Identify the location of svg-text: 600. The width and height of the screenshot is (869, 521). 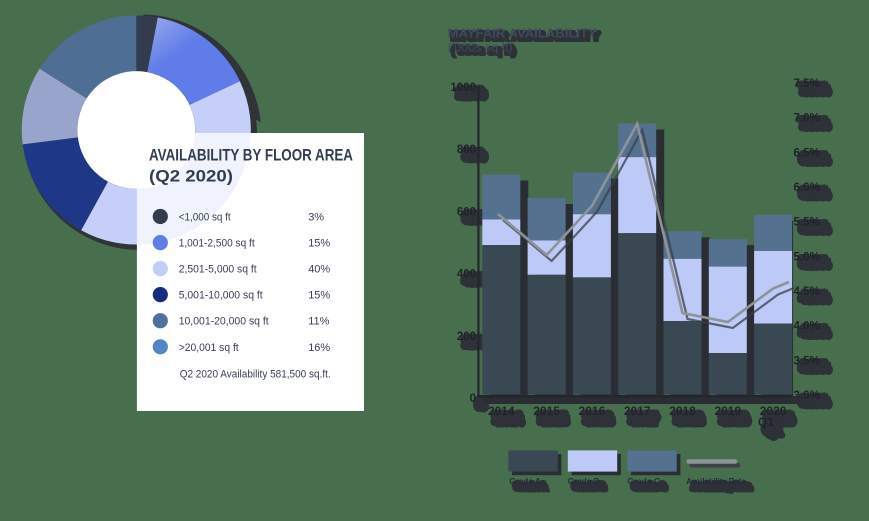
(466, 212).